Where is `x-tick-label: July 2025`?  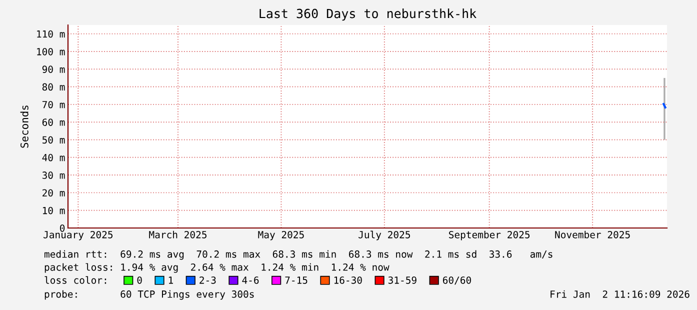 x-tick-label: July 2025 is located at coordinates (384, 235).